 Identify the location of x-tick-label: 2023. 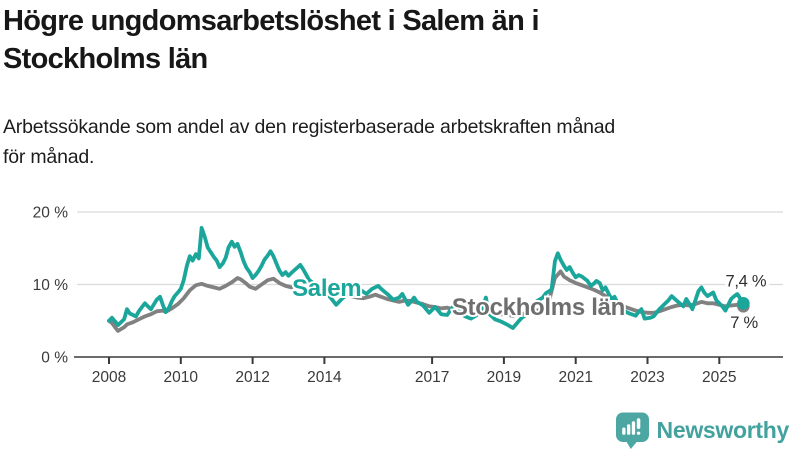
(647, 377).